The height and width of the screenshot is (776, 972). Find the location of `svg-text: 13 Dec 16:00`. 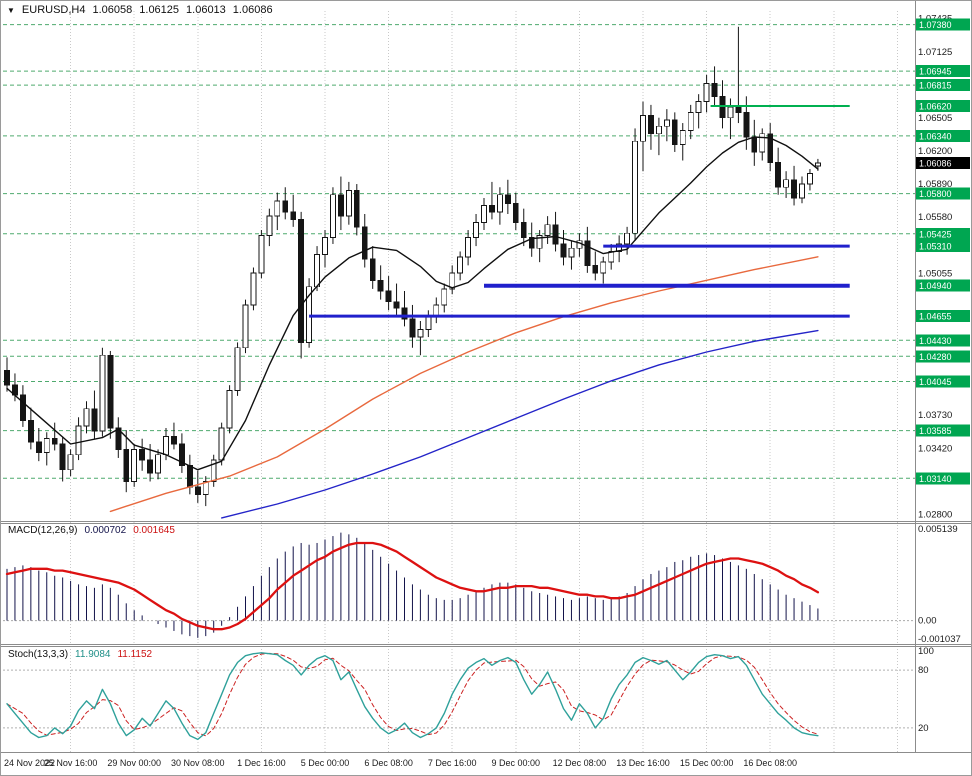

svg-text: 13 Dec 16:00 is located at coordinates (643, 763).